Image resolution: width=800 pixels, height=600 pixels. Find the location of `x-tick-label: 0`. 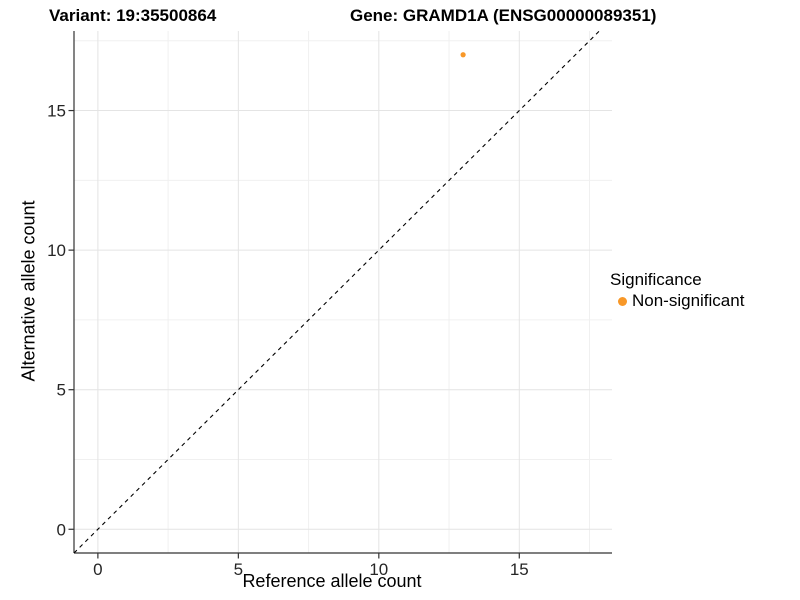

x-tick-label: 0 is located at coordinates (97, 569).